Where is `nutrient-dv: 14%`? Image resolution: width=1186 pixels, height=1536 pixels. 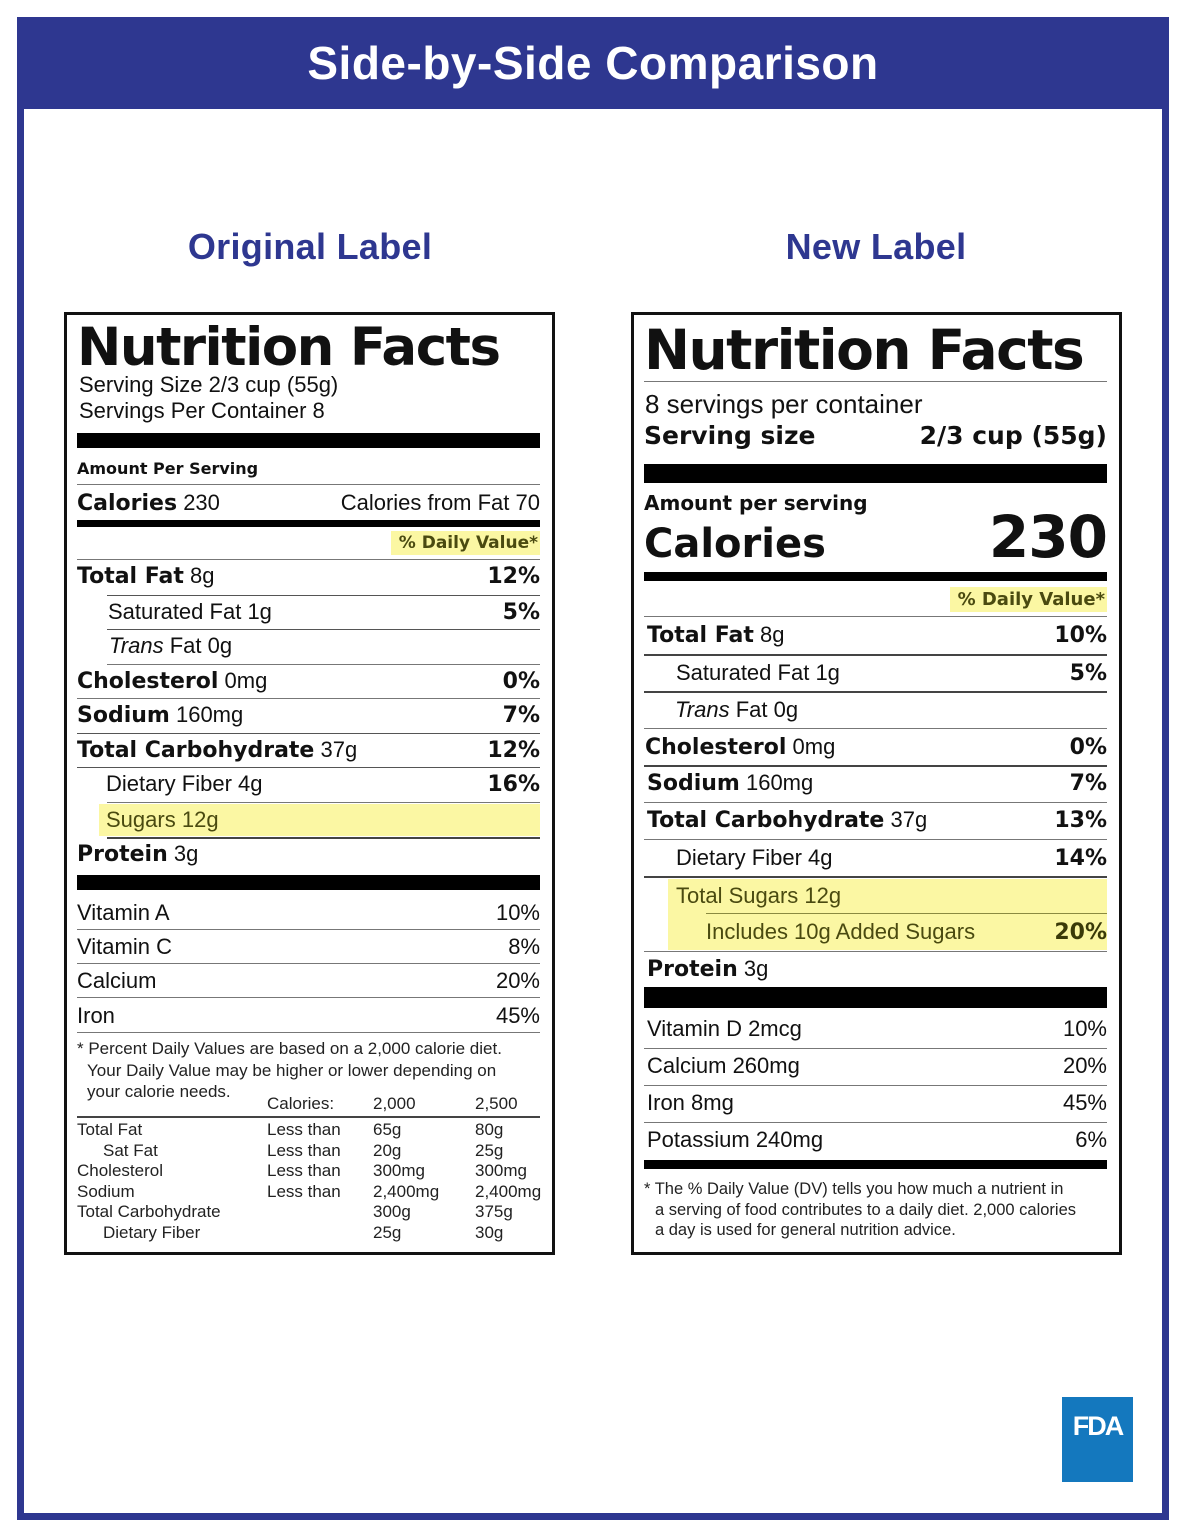 nutrient-dv: 14% is located at coordinates (1080, 858).